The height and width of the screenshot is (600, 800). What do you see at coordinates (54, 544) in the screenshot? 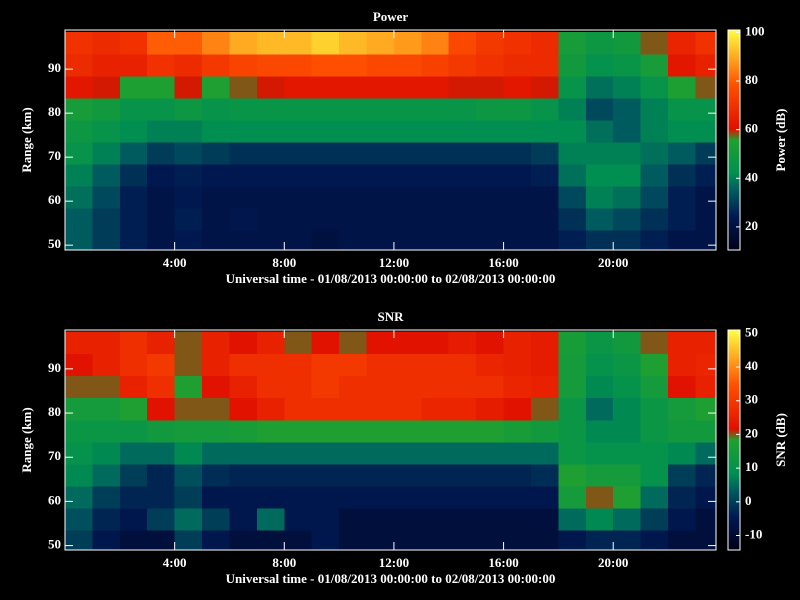
I see `y-tick-label: 50` at bounding box center [54, 544].